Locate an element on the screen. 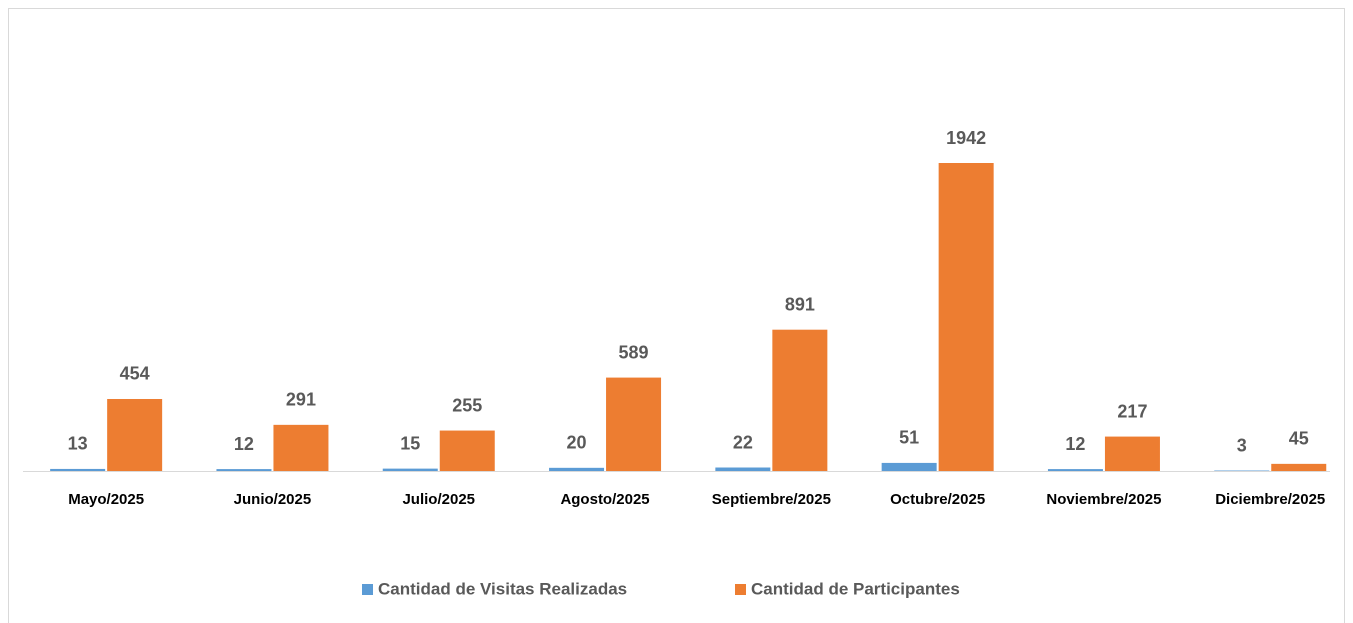 The height and width of the screenshot is (623, 1353). x-tick-label: Noviembre/2025 is located at coordinates (1103, 499).